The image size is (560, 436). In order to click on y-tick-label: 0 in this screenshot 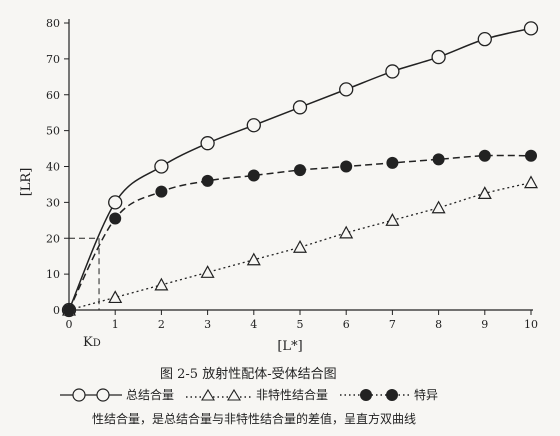, I will do `click(56, 310)`.